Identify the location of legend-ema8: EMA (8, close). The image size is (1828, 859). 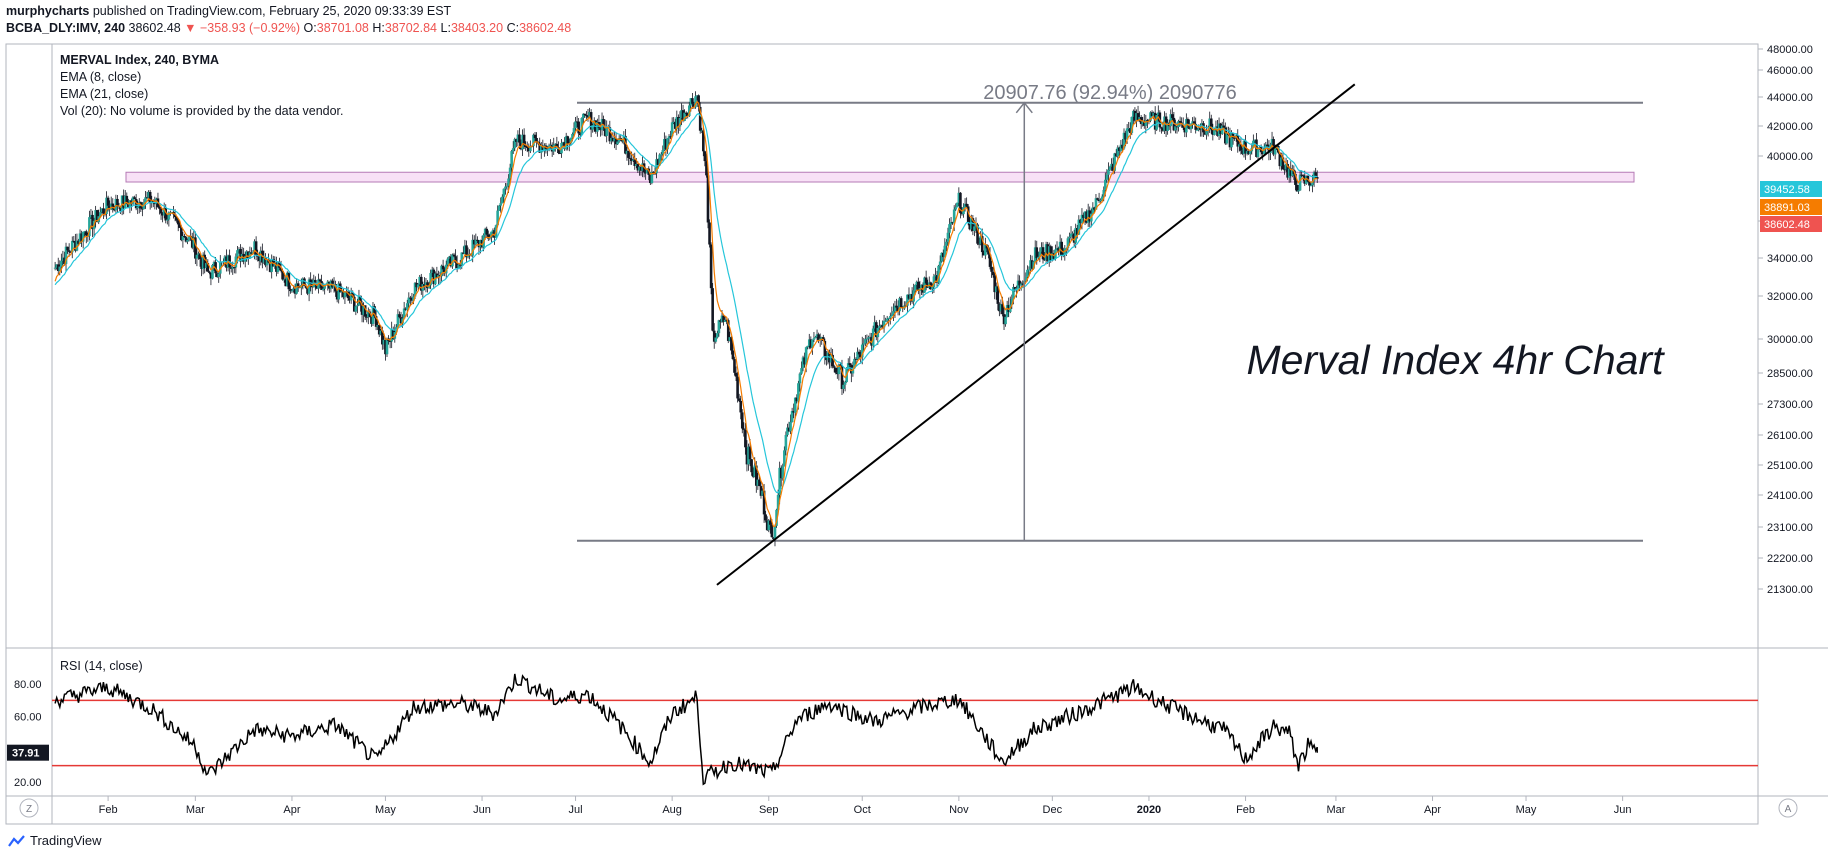
(100, 77).